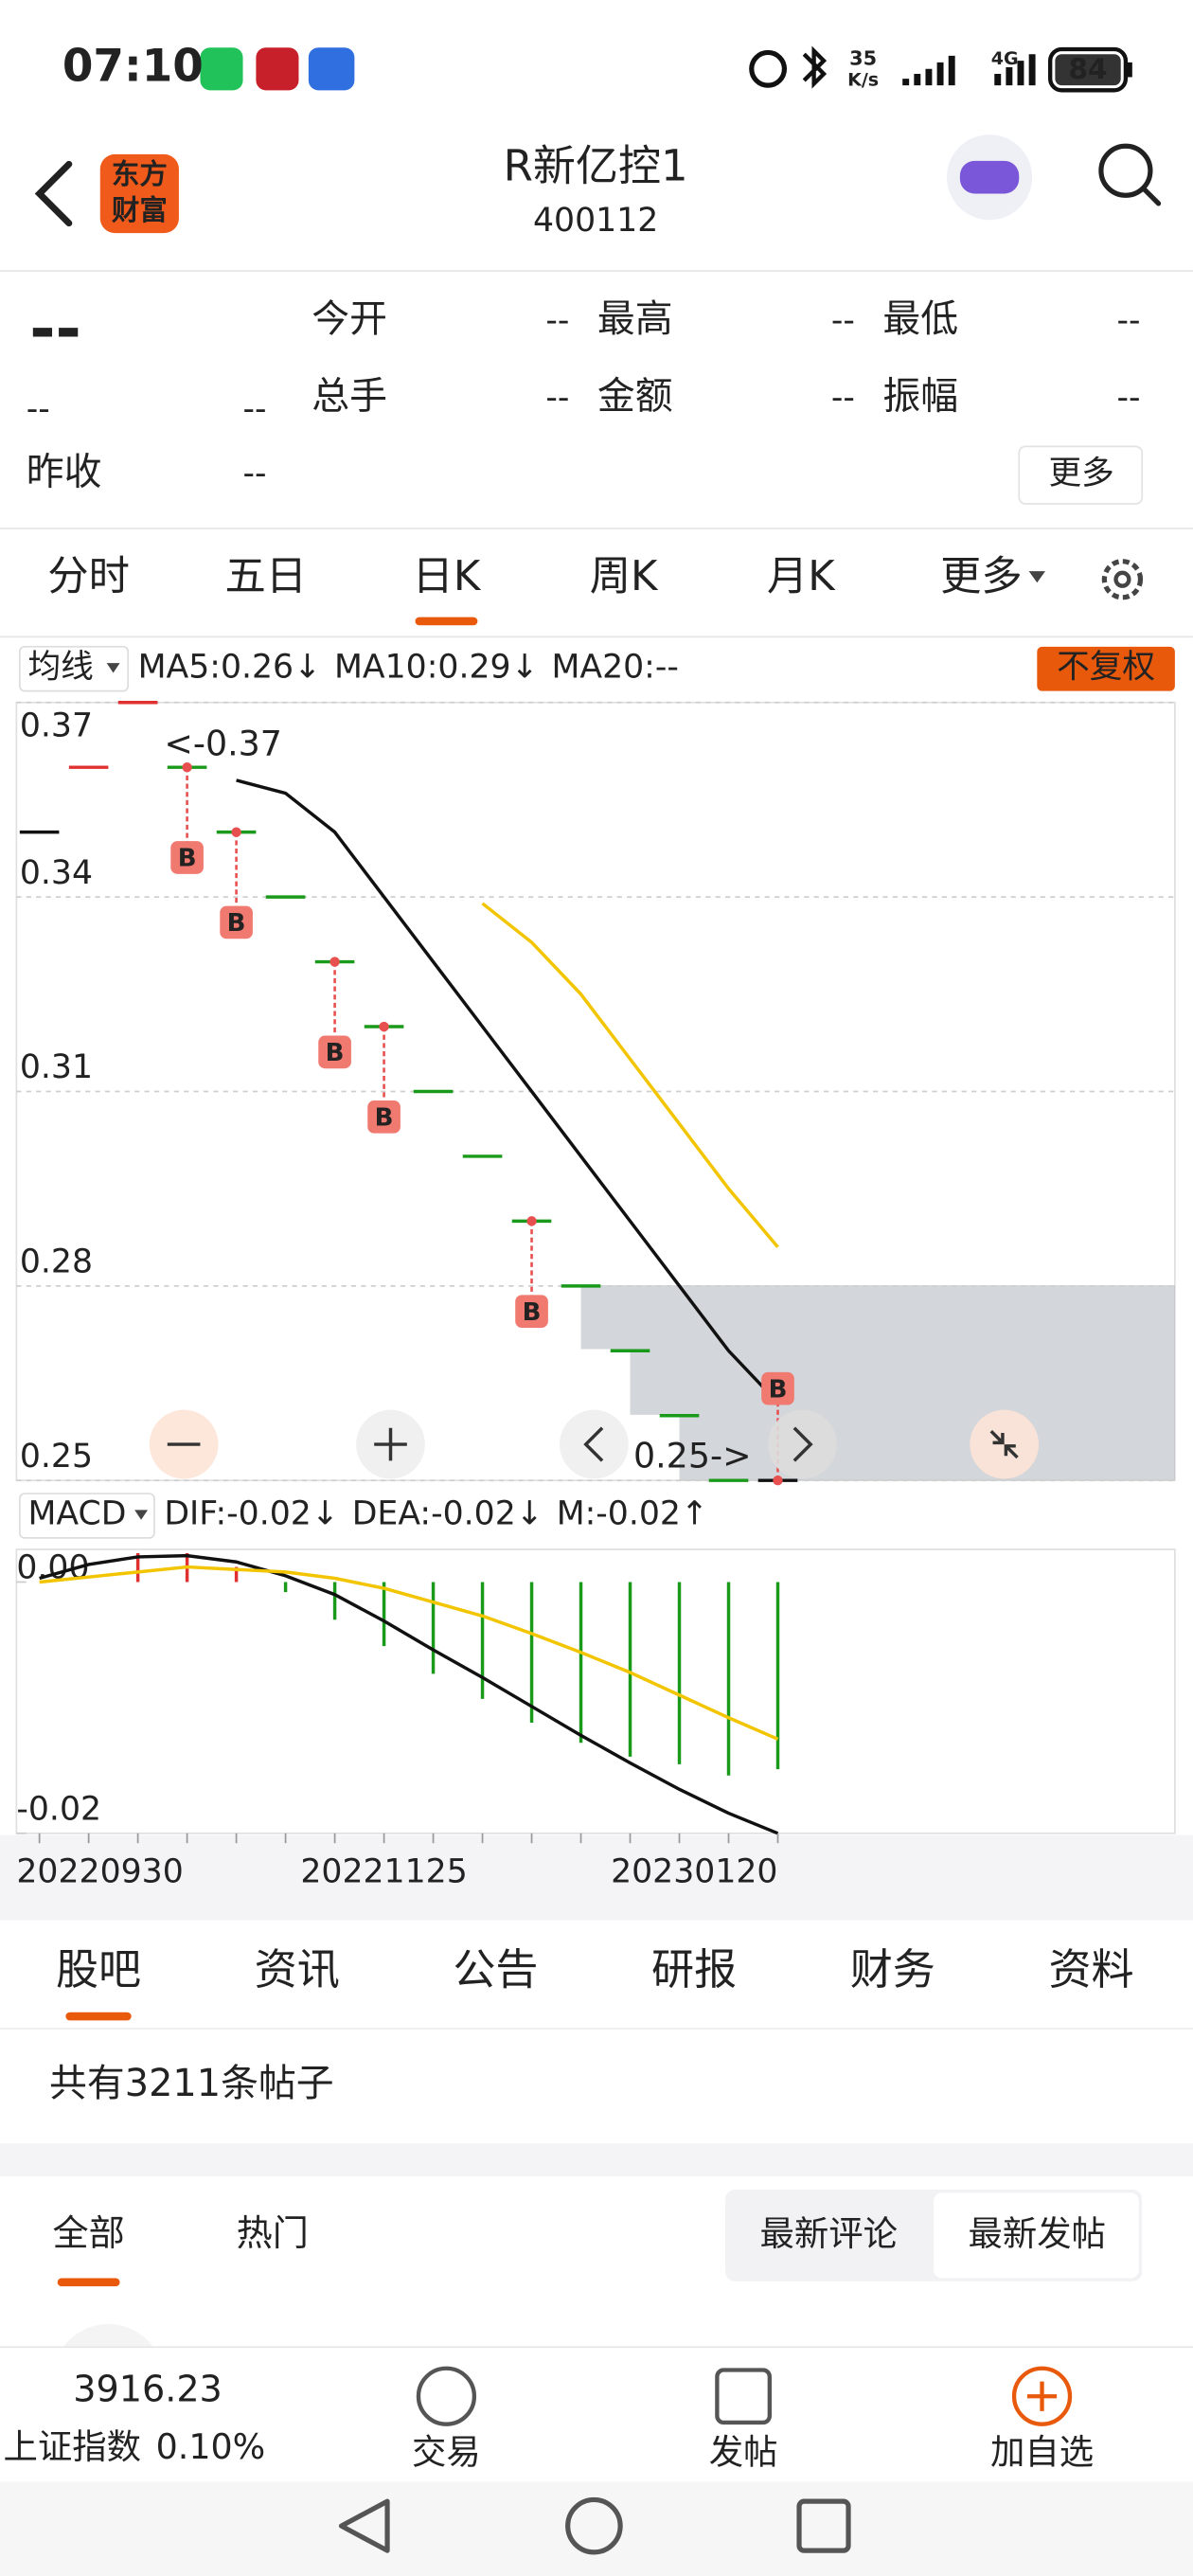 The image size is (1193, 2576). Describe the element at coordinates (596, 166) in the screenshot. I see `stock-name: R新亿控1` at that location.